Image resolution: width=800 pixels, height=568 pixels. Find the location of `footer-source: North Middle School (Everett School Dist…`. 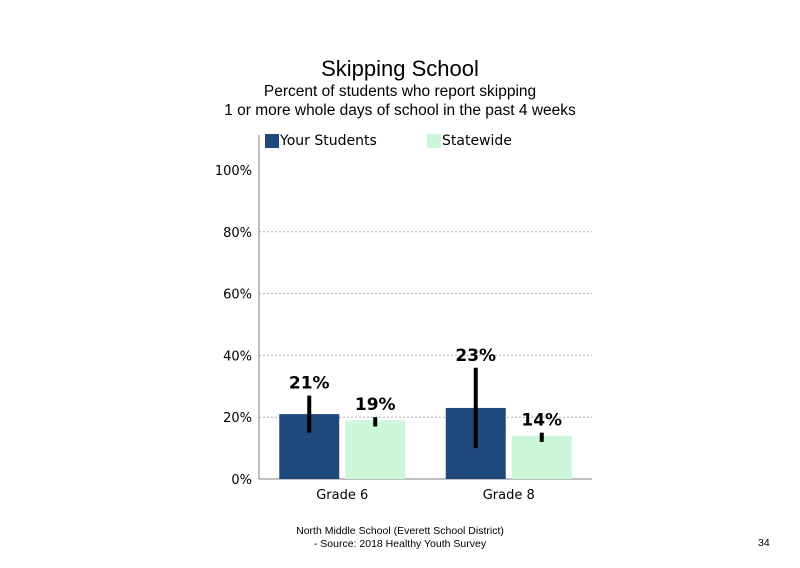

footer-source: North Middle School (Everett School Dist… is located at coordinates (400, 538).